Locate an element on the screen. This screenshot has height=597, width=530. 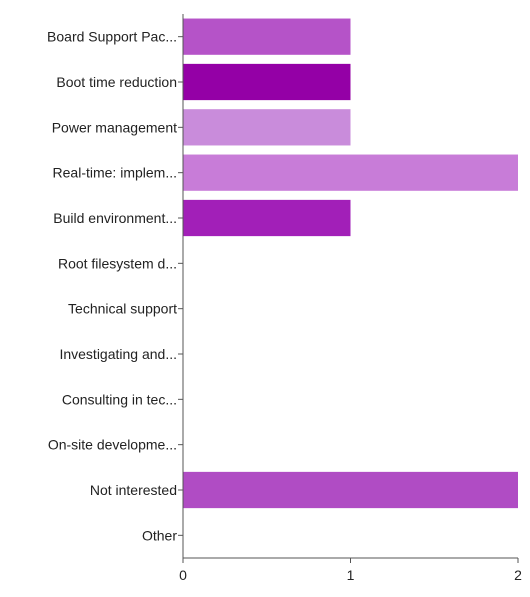
category-label-10: Not interested is located at coordinates (133, 490).